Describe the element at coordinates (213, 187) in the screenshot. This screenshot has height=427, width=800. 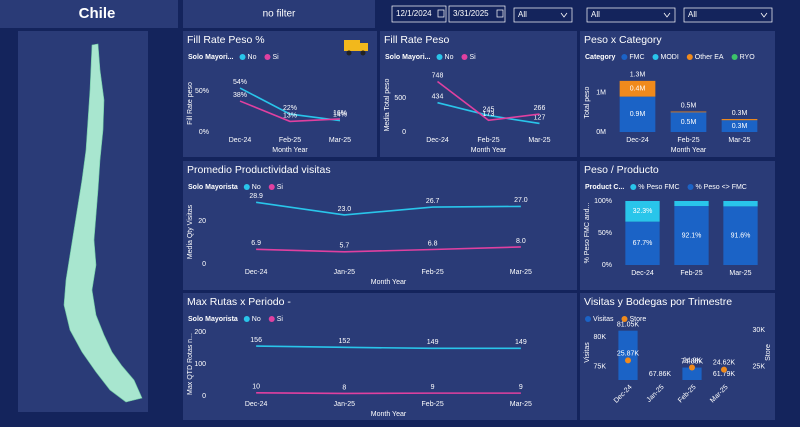
I see `legend-title: Solo Mayorista` at that location.